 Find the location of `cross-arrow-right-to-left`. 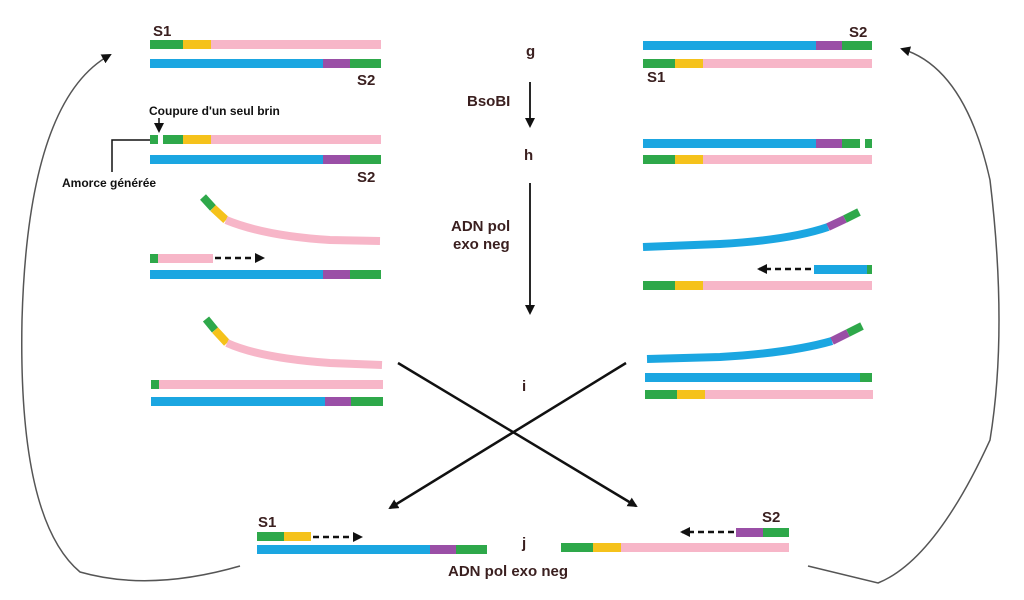

cross-arrow-right-to-left is located at coordinates (507, 435).